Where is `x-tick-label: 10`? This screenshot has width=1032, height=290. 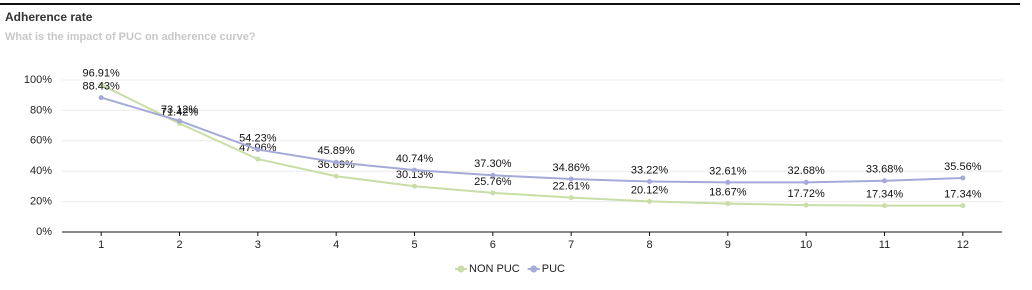 x-tick-label: 10 is located at coordinates (806, 245).